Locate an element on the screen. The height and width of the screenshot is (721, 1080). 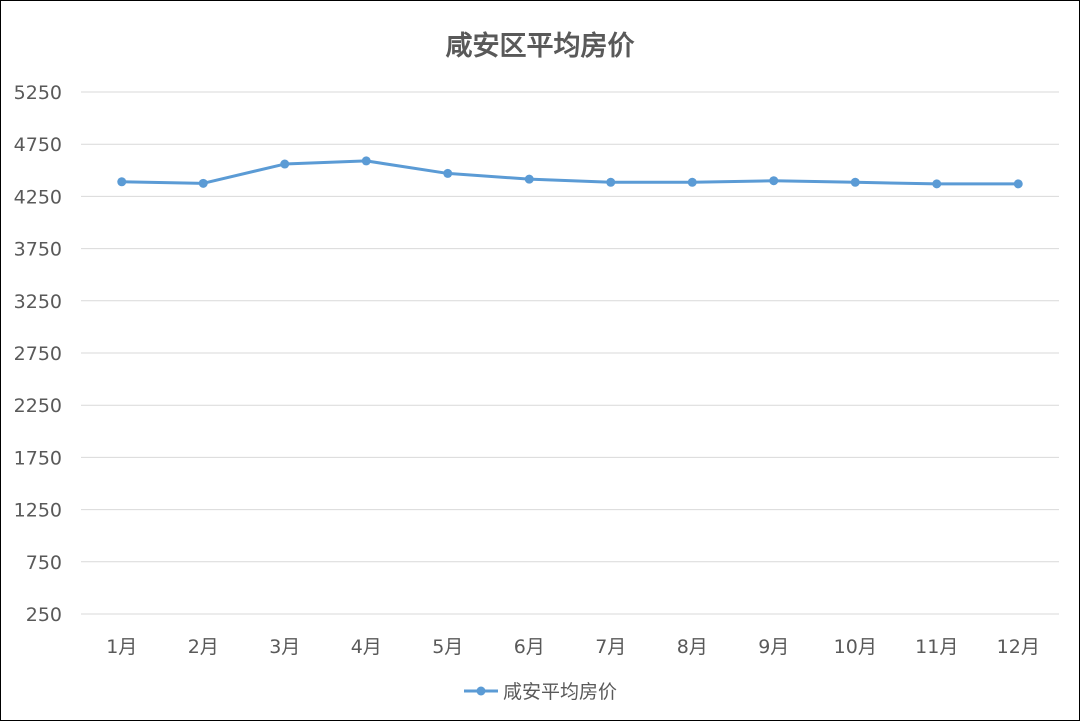
x-tick-label: 6月 is located at coordinates (529, 647).